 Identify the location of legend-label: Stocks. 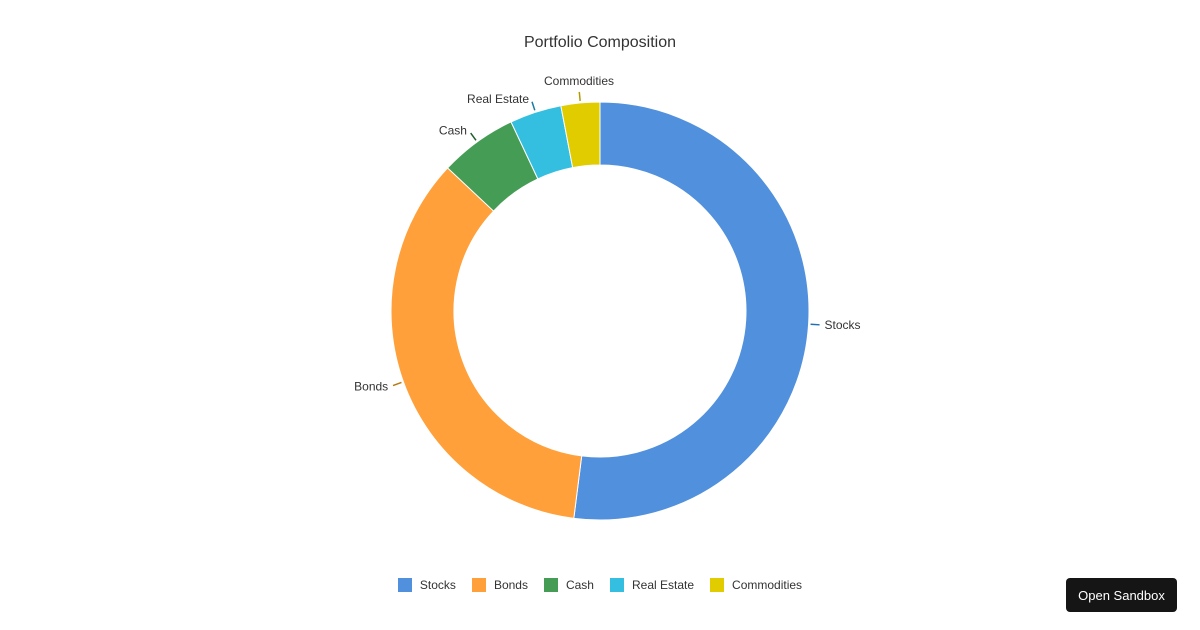
(437, 585).